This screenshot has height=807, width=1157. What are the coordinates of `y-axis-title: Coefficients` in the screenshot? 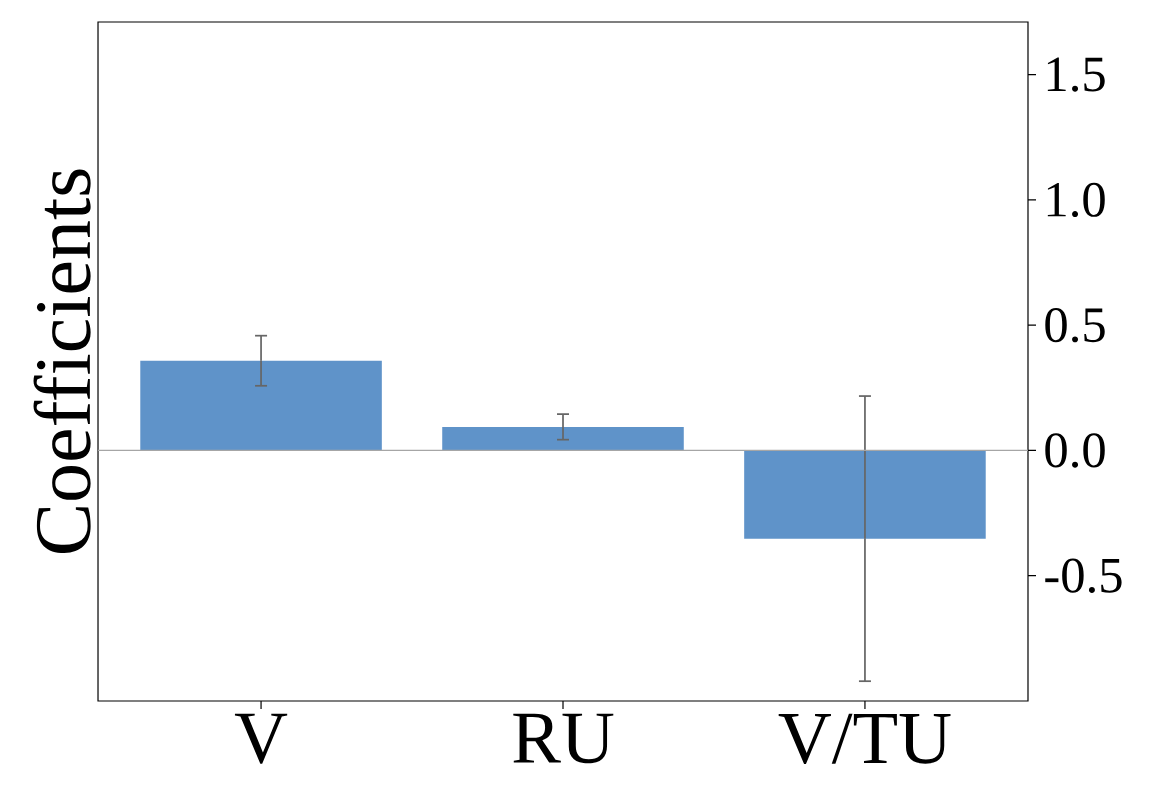 It's located at (62, 361).